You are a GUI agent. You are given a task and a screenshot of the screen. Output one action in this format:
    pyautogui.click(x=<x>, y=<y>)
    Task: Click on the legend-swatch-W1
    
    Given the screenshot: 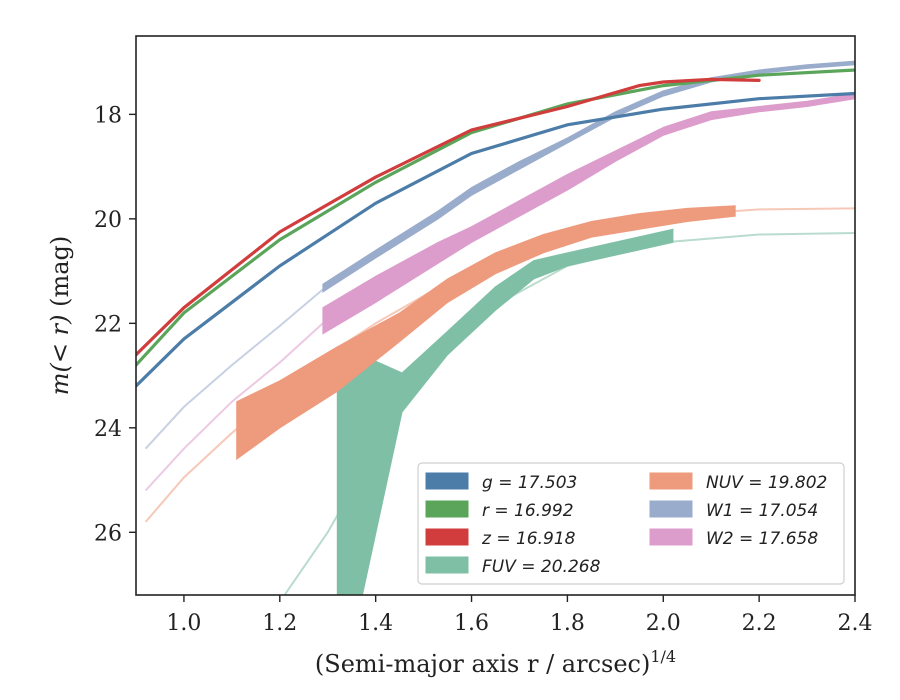 What is the action you would take?
    pyautogui.click(x=671, y=509)
    